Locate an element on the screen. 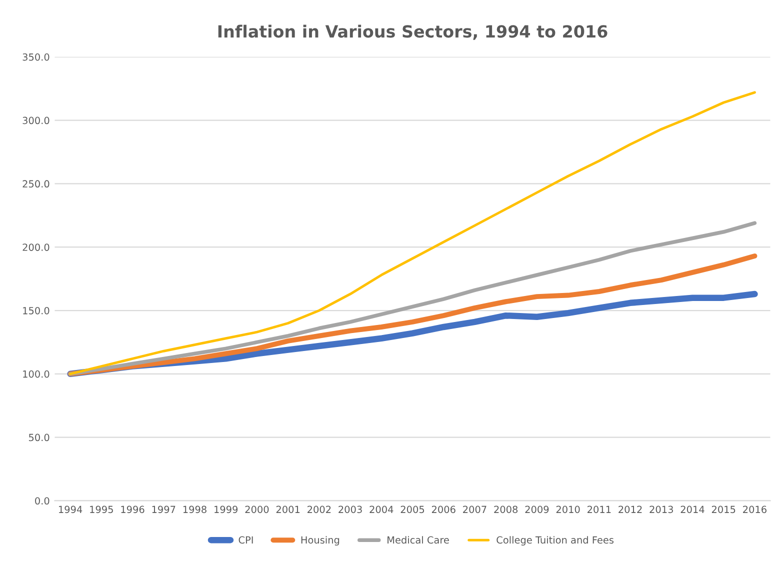 The width and height of the screenshot is (782, 569). x-tick-label: 2008 is located at coordinates (506, 510).